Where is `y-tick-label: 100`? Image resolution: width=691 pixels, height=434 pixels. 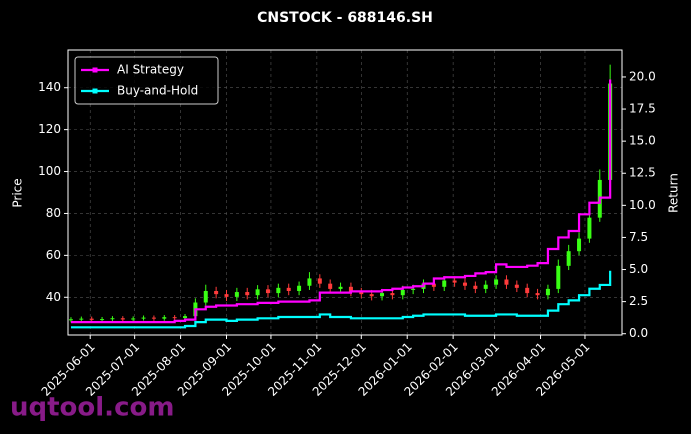
y-tick-label: 100 is located at coordinates (49, 171).